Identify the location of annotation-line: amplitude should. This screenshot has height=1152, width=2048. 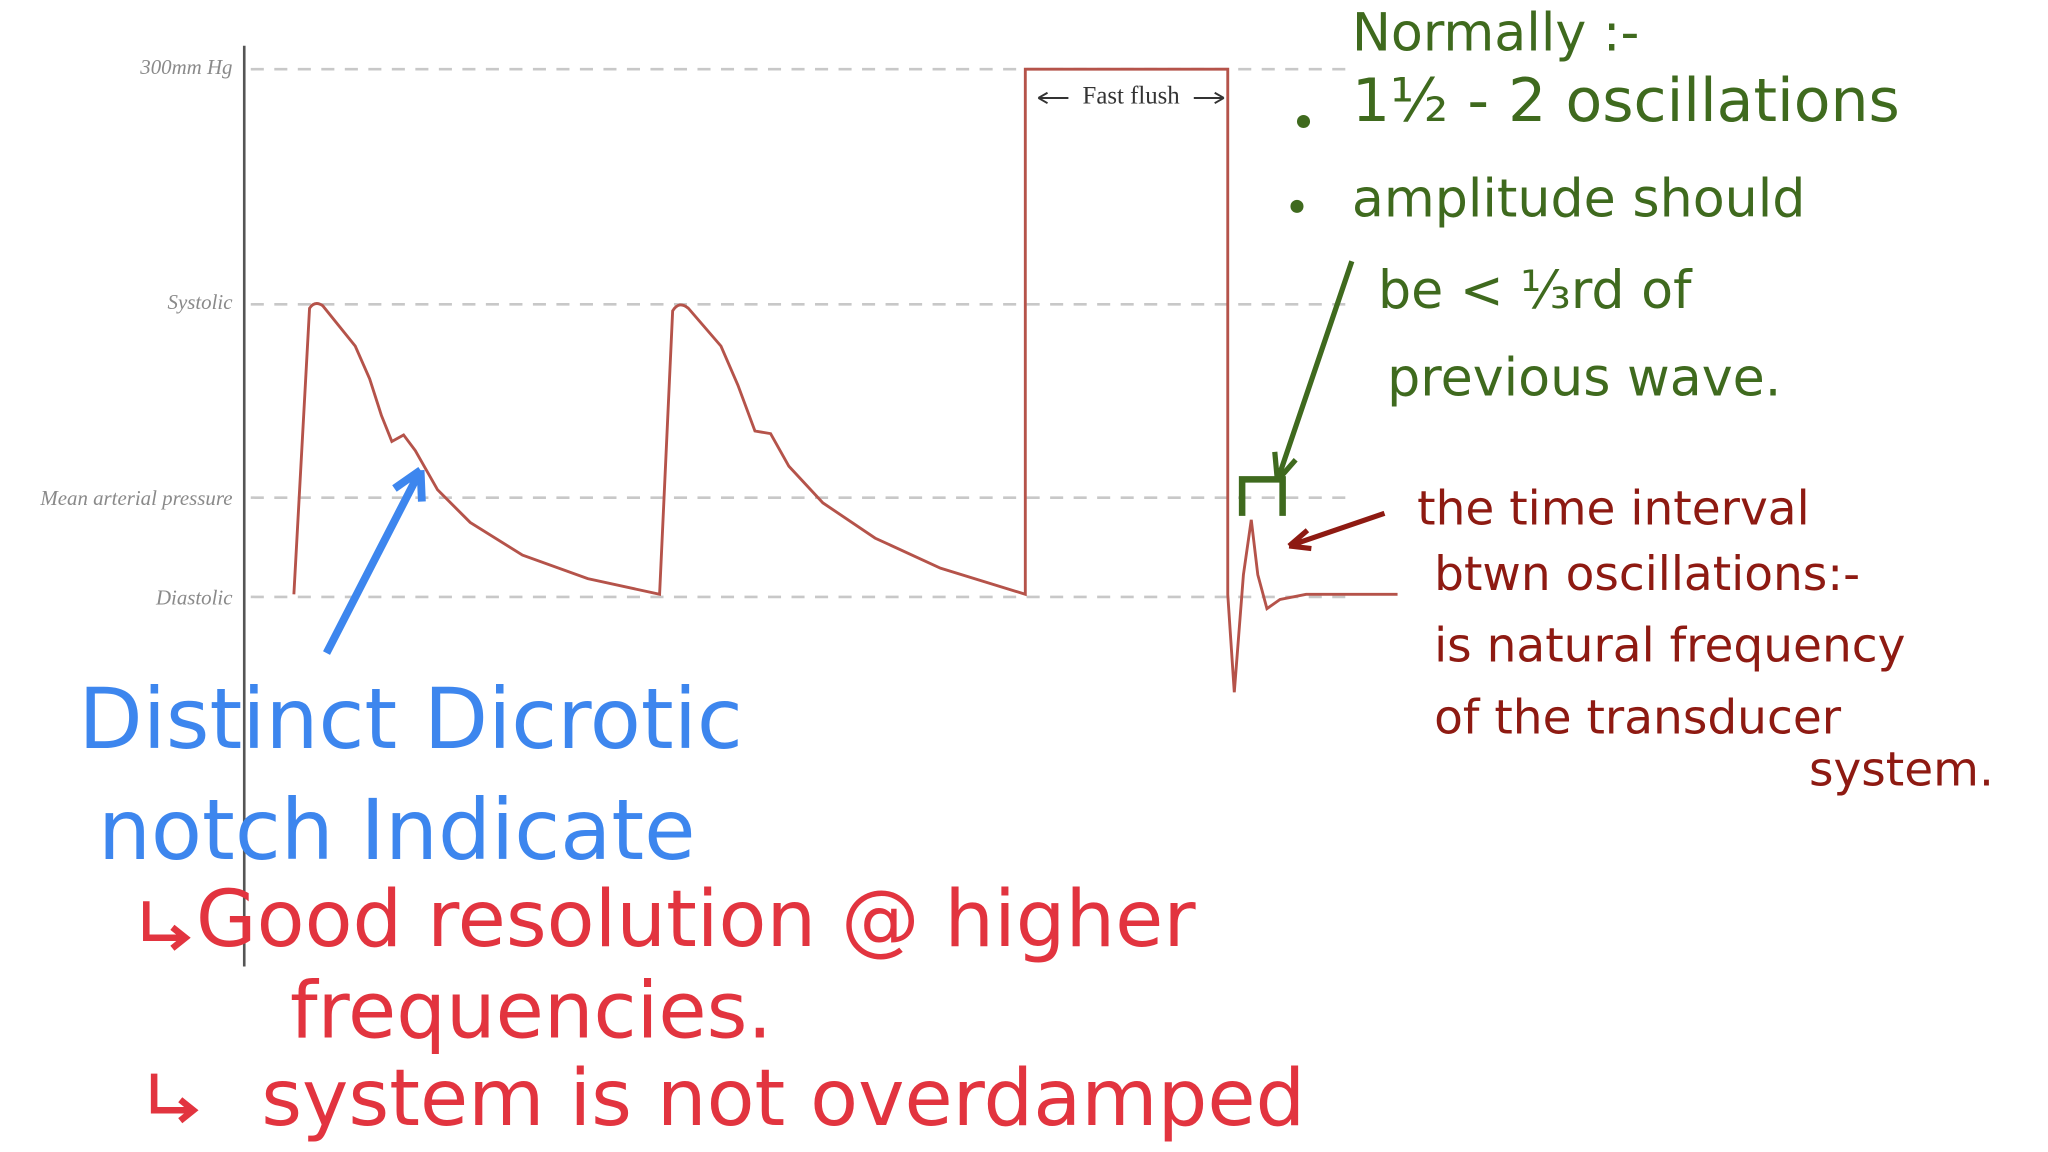
(1579, 199).